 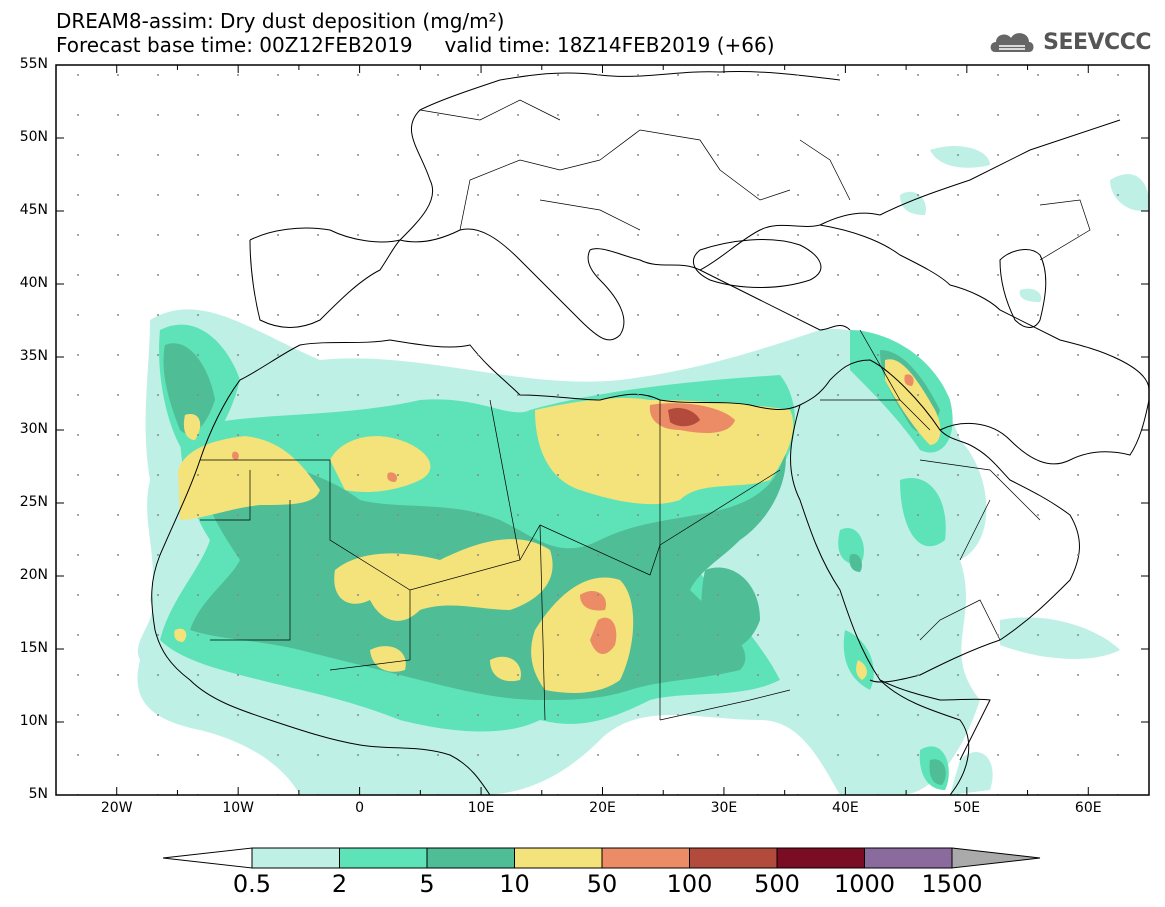 What do you see at coordinates (252, 884) in the screenshot?
I see `colorbar-label: 0.5` at bounding box center [252, 884].